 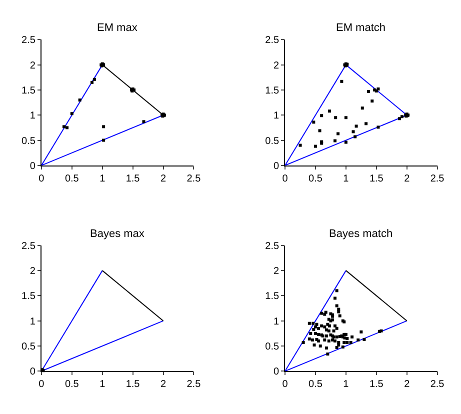 What do you see at coordinates (361, 28) in the screenshot?
I see `chart-title: EM match` at bounding box center [361, 28].